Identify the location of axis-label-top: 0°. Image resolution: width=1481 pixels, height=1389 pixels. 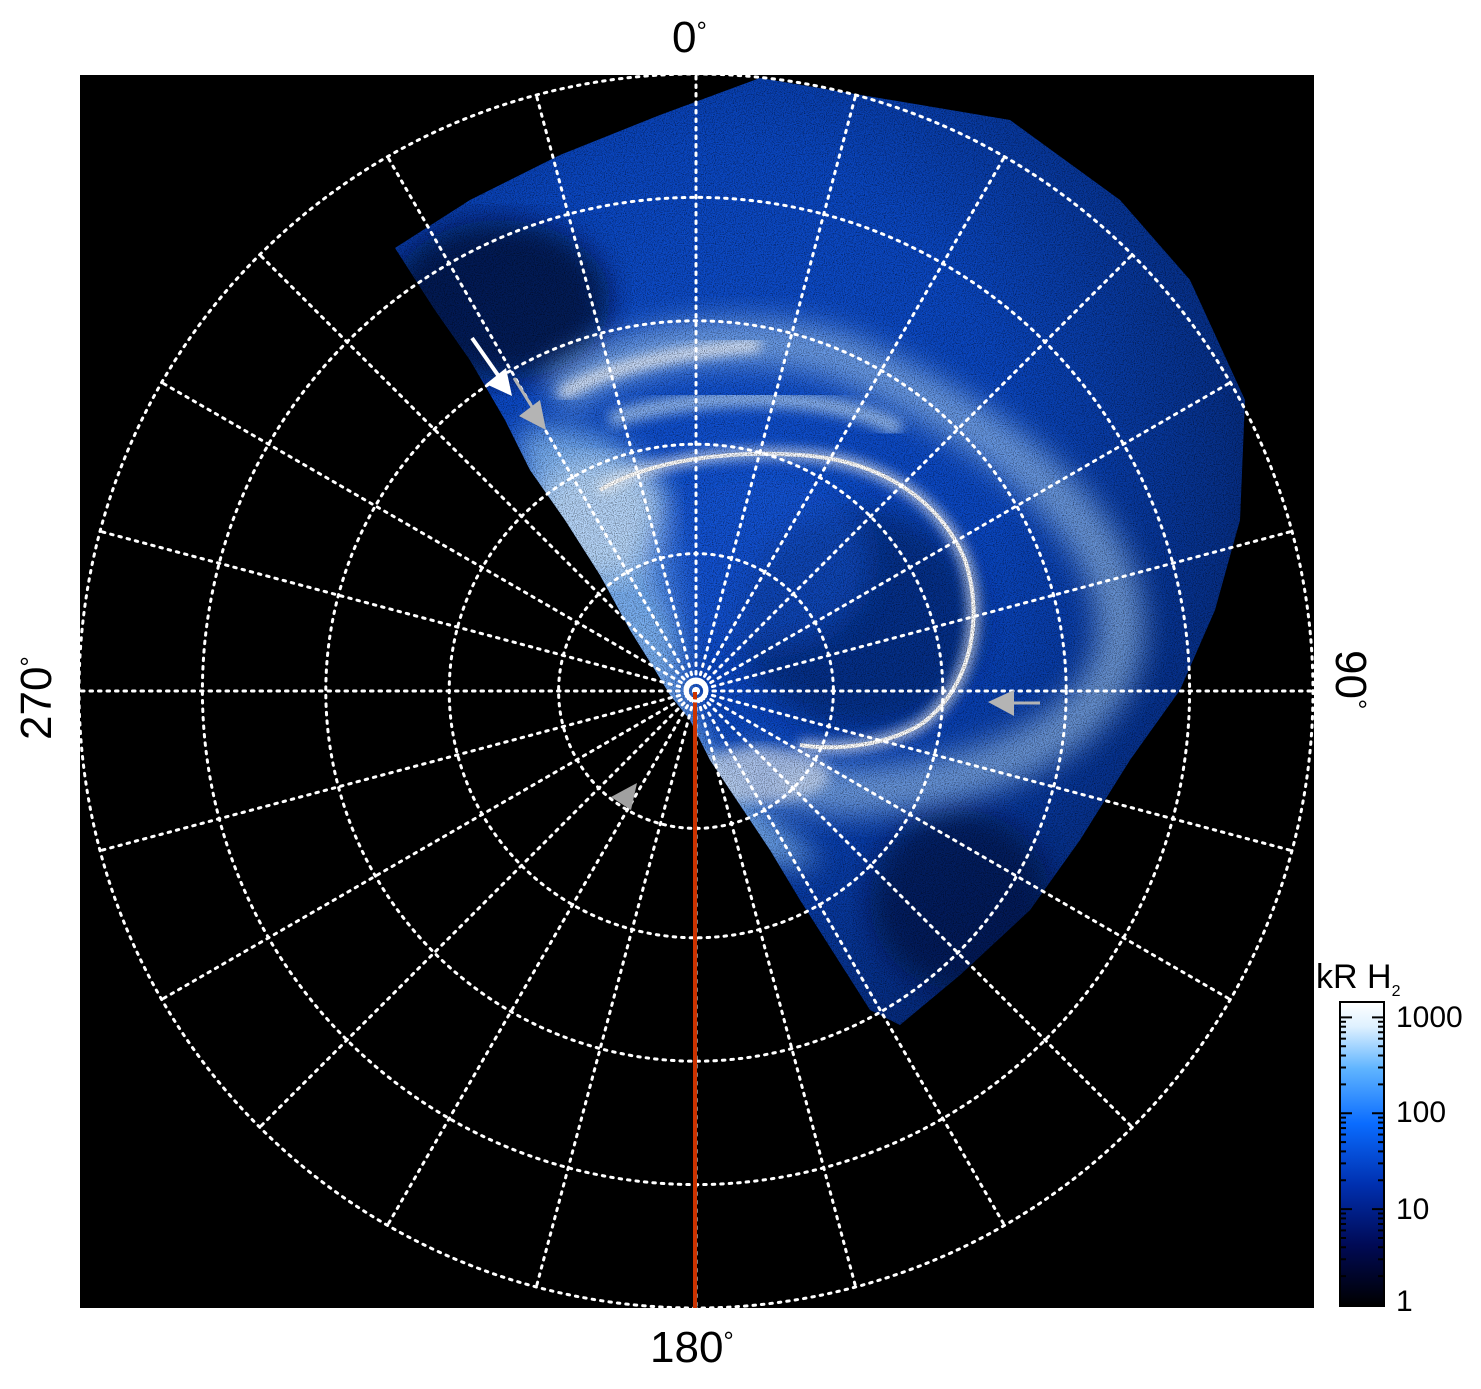
(689, 37).